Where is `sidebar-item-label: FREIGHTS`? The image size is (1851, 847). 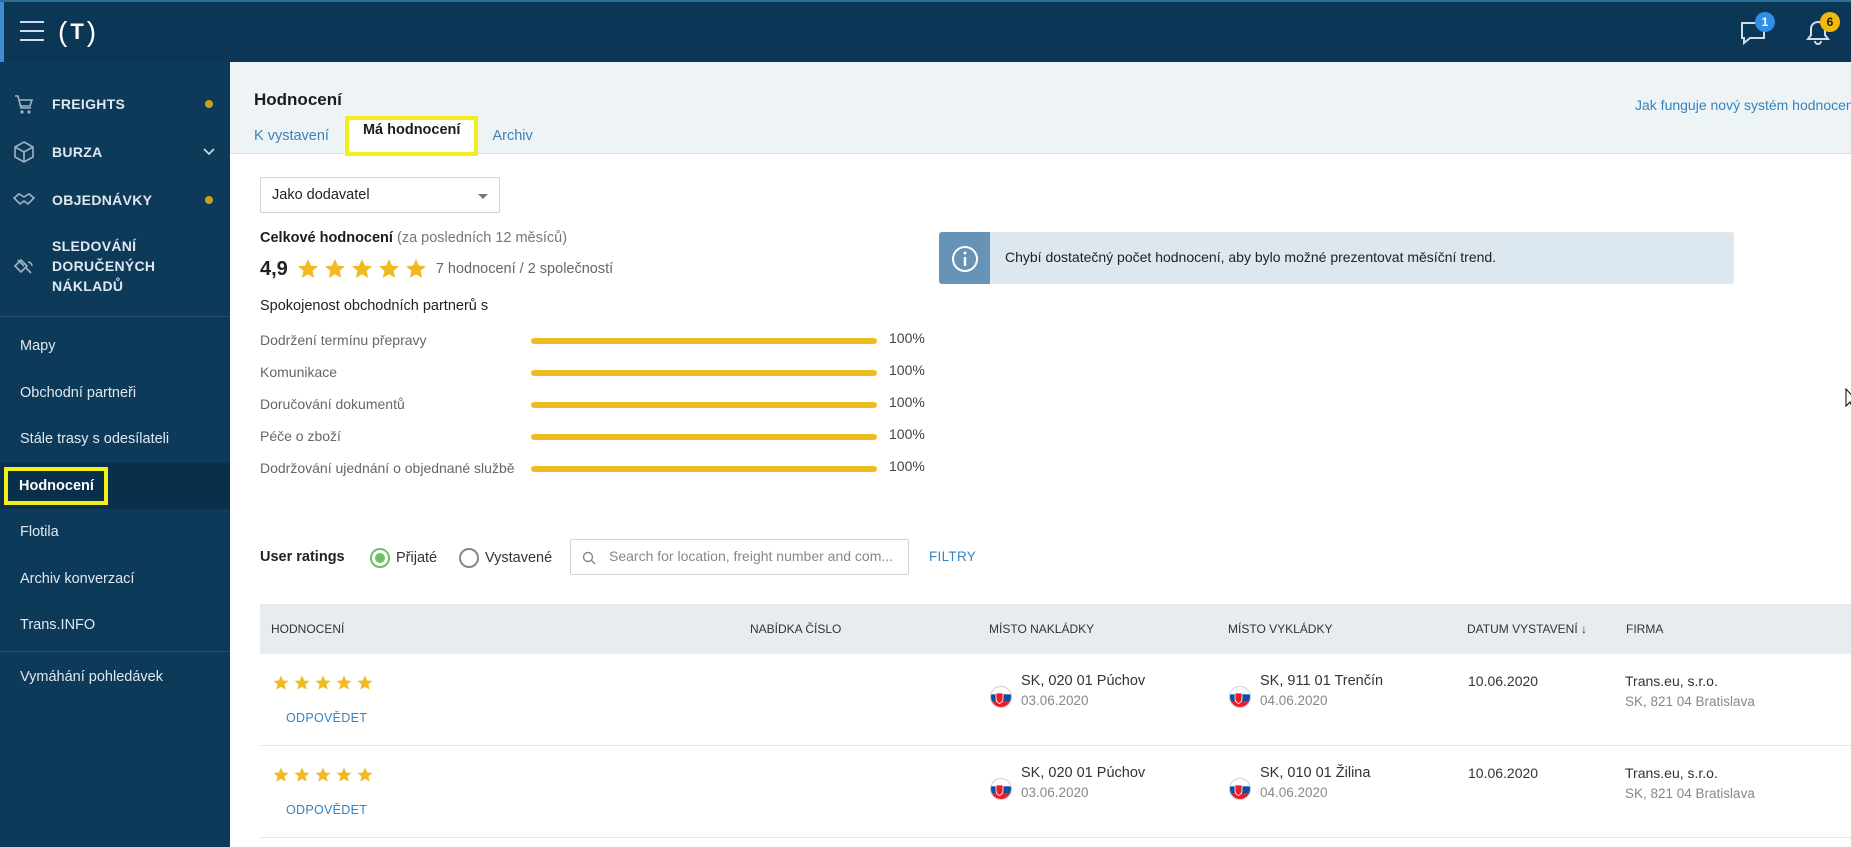
sidebar-item-label: FREIGHTS is located at coordinates (89, 104).